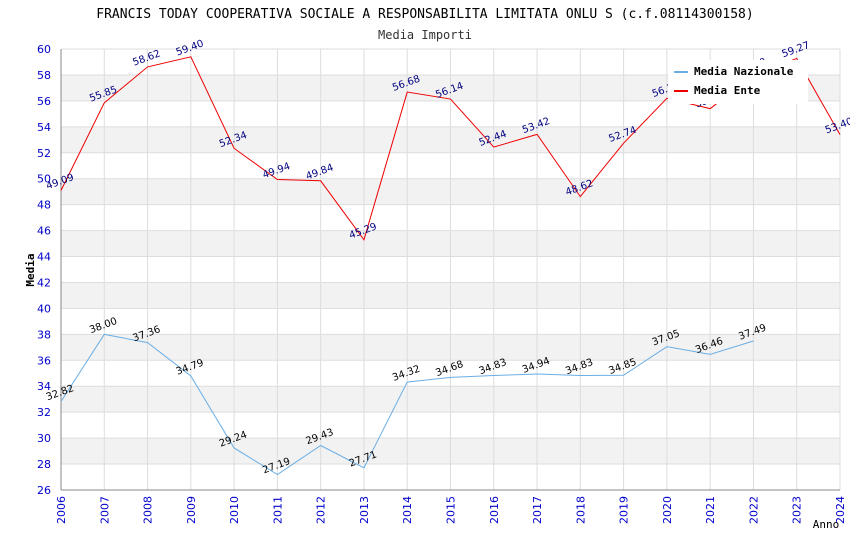 This screenshot has height=550, width=850. Describe the element at coordinates (727, 90) in the screenshot. I see `legend-label-media-ente: Media Ente` at that location.